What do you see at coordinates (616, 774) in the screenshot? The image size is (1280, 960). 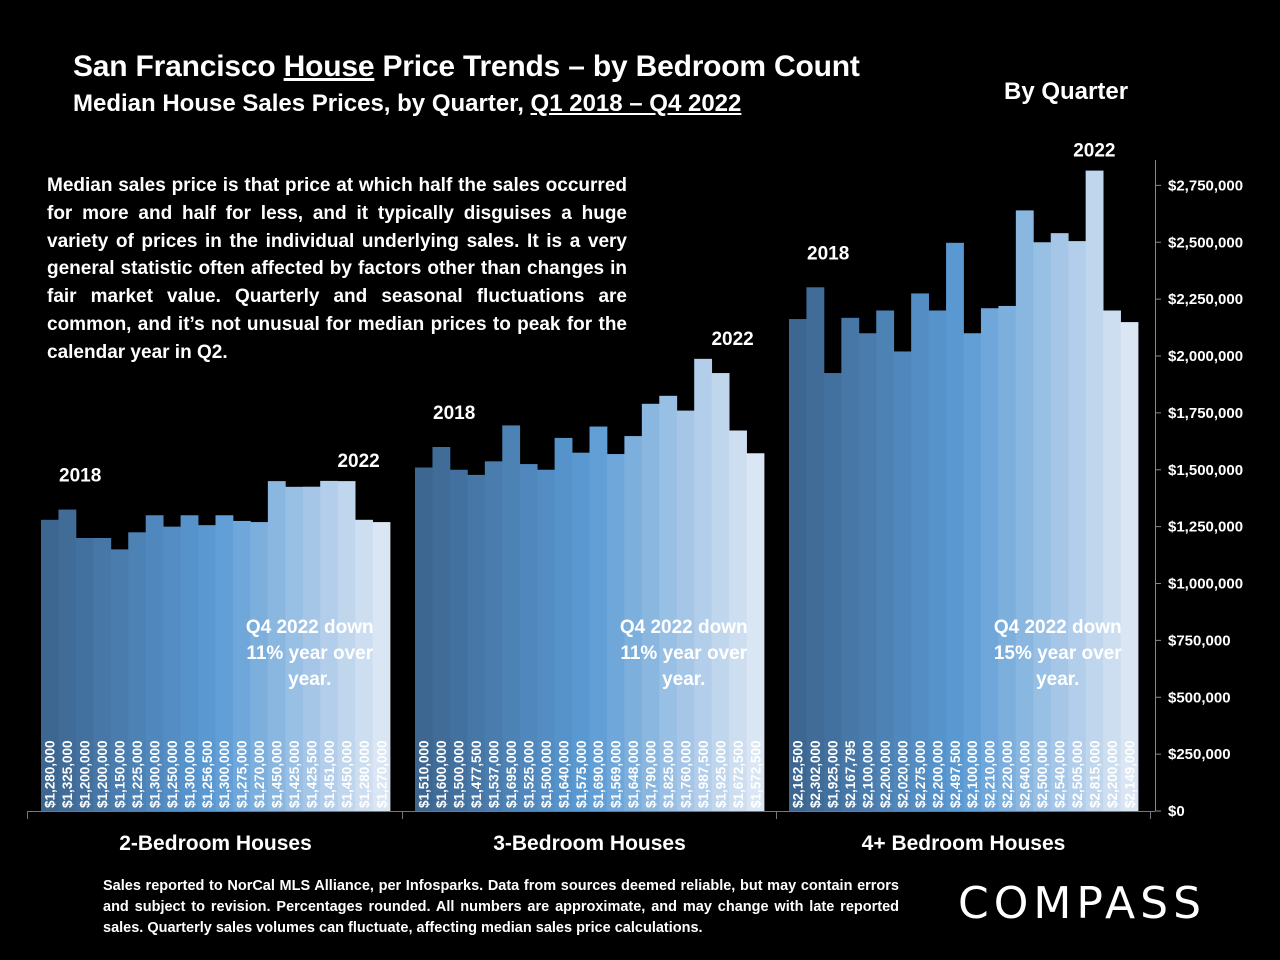 I see `bar-value-label: $1,569,000` at bounding box center [616, 774].